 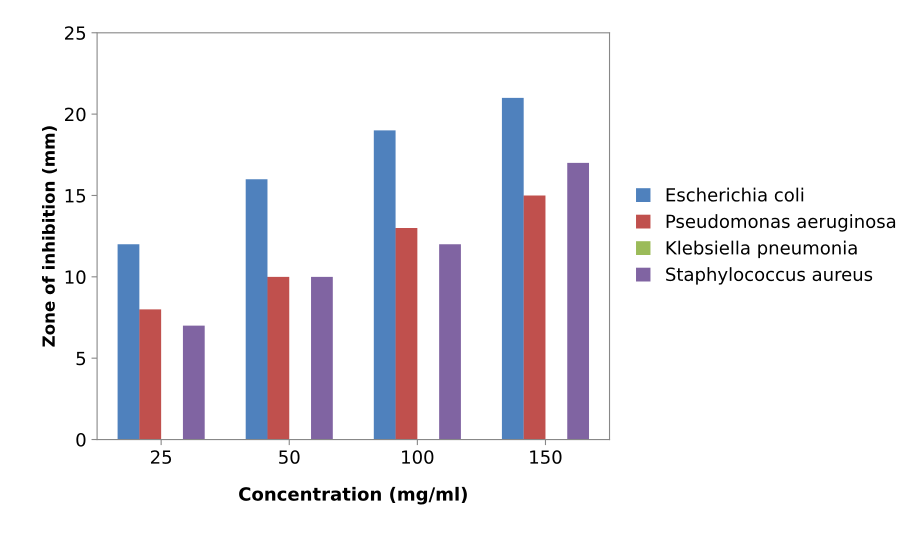 I want to click on x-axis-title: Concentration (mg/ml), so click(x=353, y=495).